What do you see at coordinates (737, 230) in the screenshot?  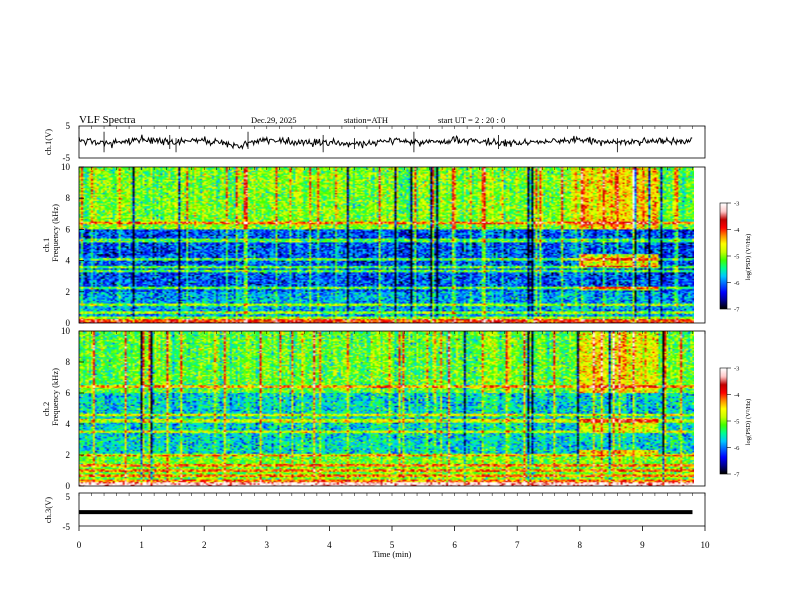 I see `ch1-colorbar-tick-label: -4` at bounding box center [737, 230].